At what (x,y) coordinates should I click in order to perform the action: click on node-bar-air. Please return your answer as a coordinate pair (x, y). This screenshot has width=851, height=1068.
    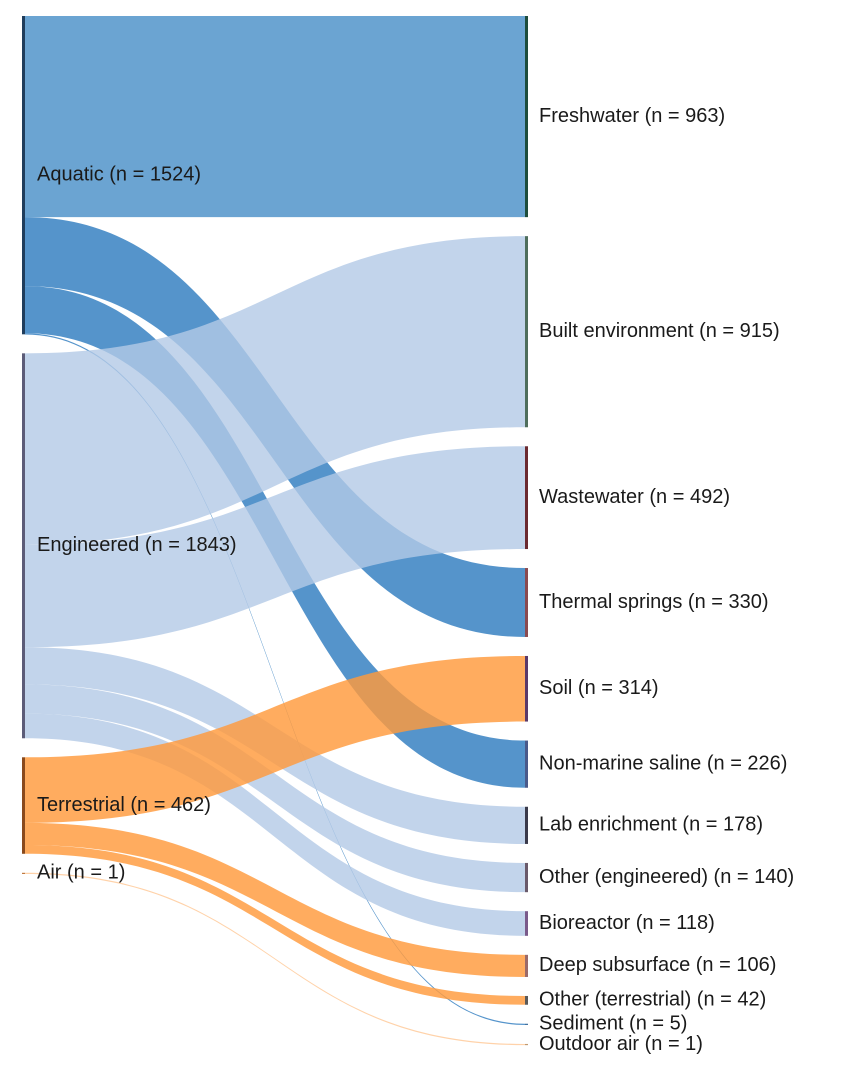
    Looking at the image, I should click on (23, 873).